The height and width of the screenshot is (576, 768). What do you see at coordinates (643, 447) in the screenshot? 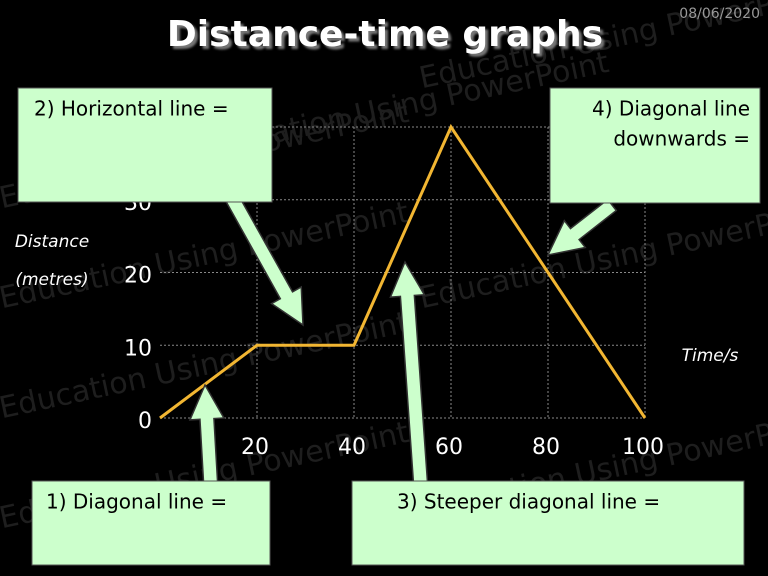
I see `x-tick-label: 100` at bounding box center [643, 447].